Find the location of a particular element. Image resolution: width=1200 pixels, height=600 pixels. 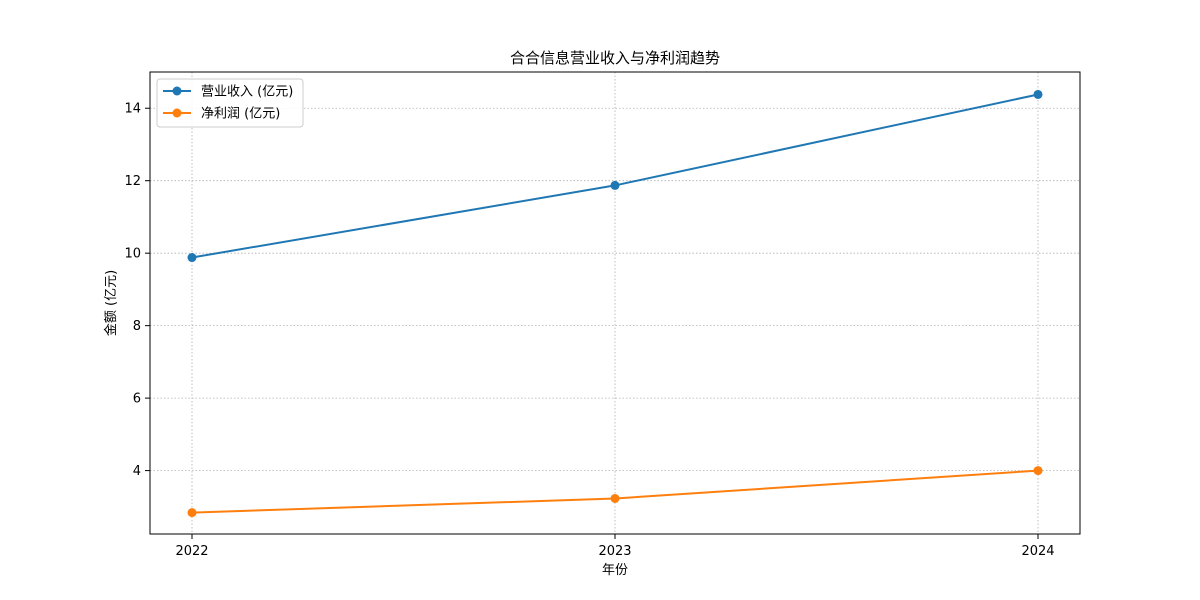

legend-label-1: 营业收入 (亿元) is located at coordinates (247, 92).